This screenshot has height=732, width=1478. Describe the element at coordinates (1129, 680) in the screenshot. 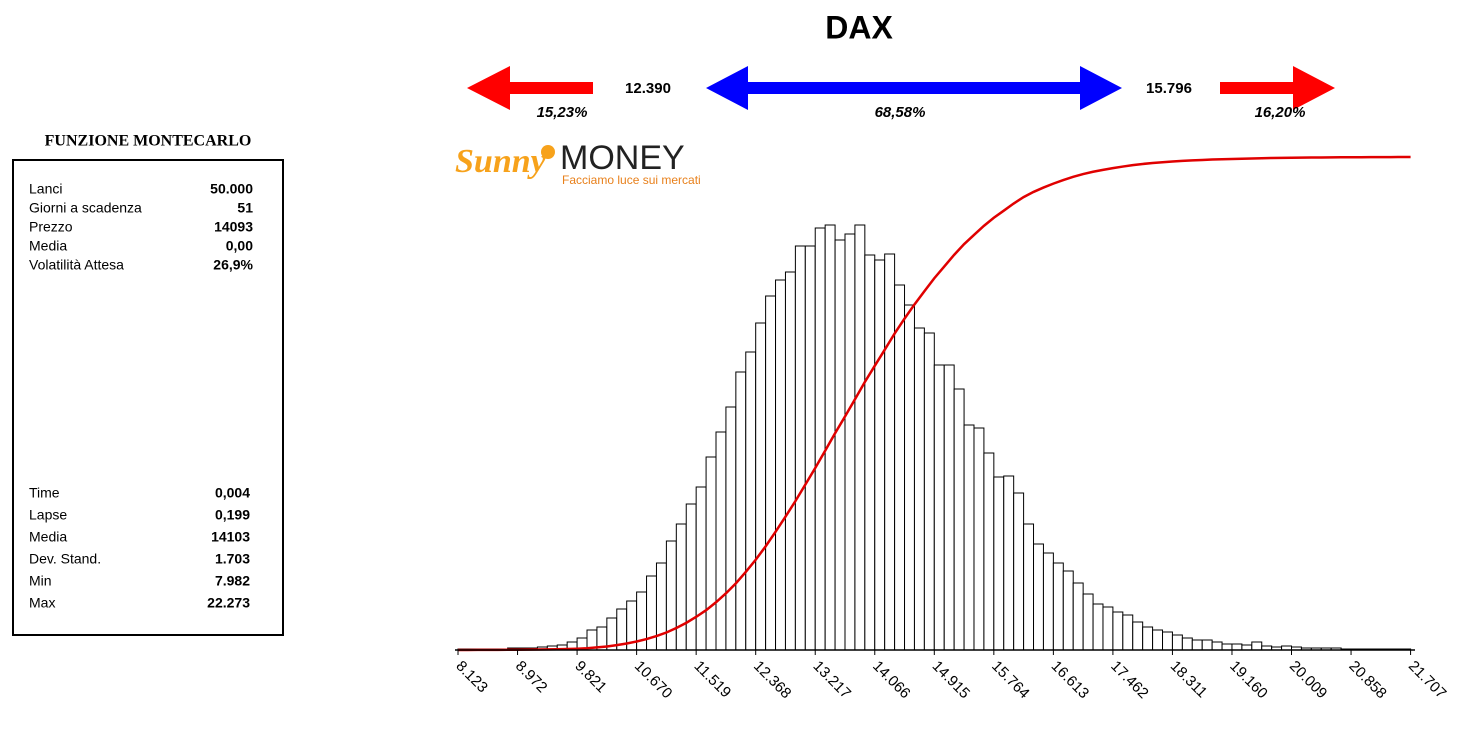

I see `x-tick-label: 17.462` at that location.